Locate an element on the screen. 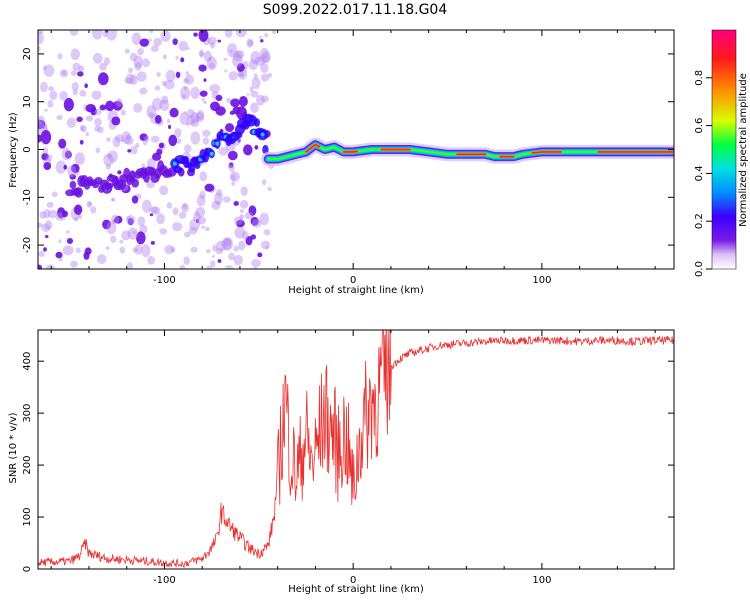 The image size is (750, 600). snr-xlabel: Height of straight line (km) is located at coordinates (356, 589).